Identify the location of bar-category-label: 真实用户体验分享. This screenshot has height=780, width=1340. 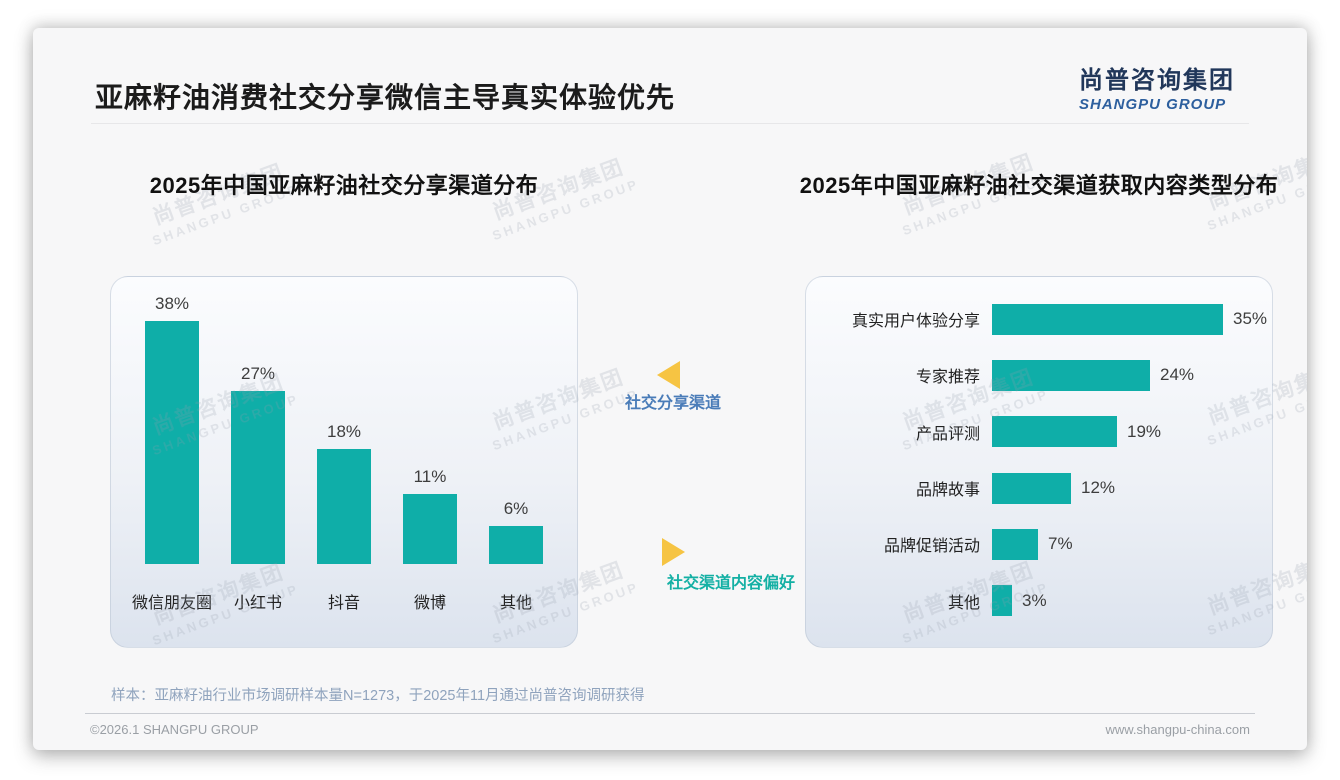
(915, 322).